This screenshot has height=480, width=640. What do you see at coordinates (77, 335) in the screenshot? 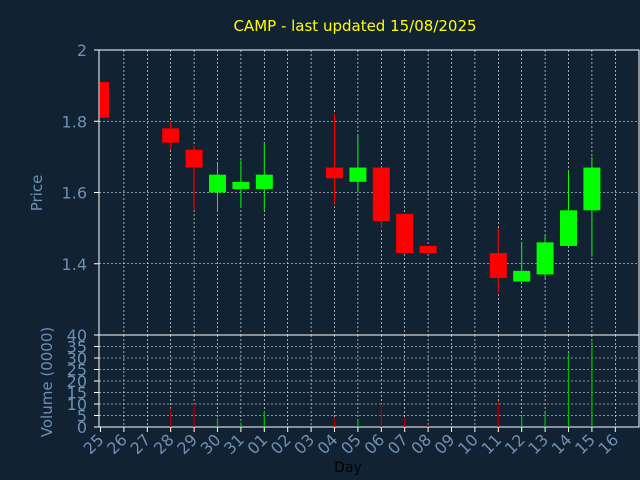
I see `volume-y-tick-label: 40` at bounding box center [77, 335].